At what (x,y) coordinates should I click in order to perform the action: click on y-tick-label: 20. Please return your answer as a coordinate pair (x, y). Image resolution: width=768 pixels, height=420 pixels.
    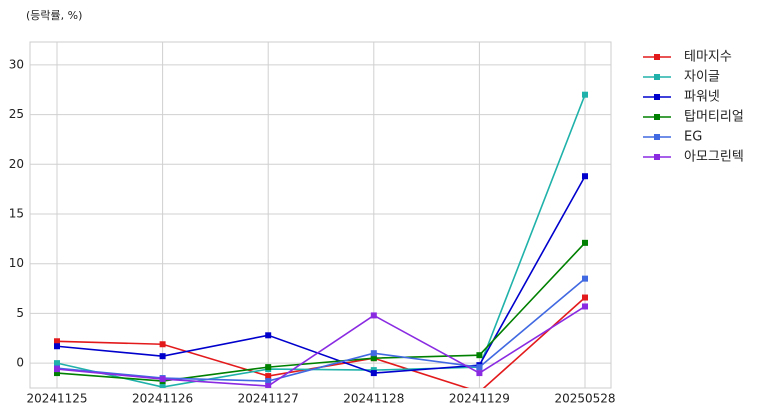
    Looking at the image, I should click on (16, 164).